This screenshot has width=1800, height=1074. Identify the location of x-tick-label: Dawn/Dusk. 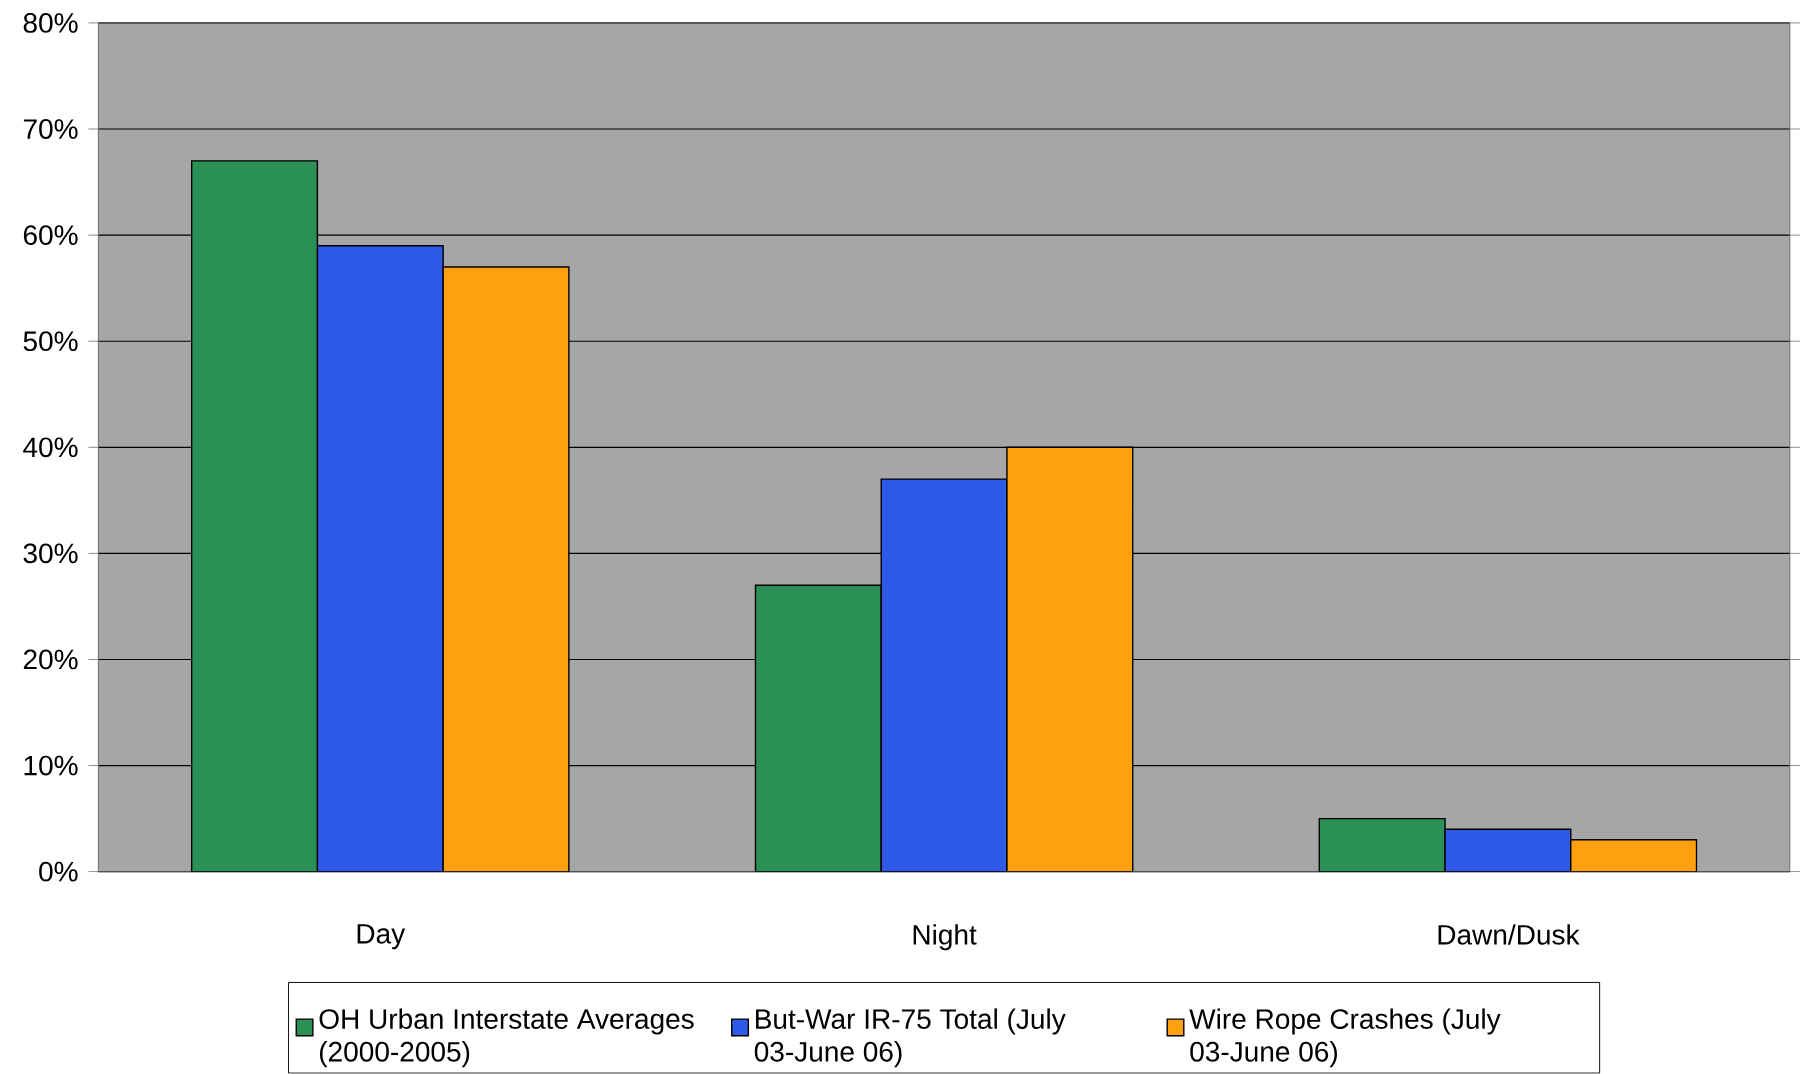
(1509, 934).